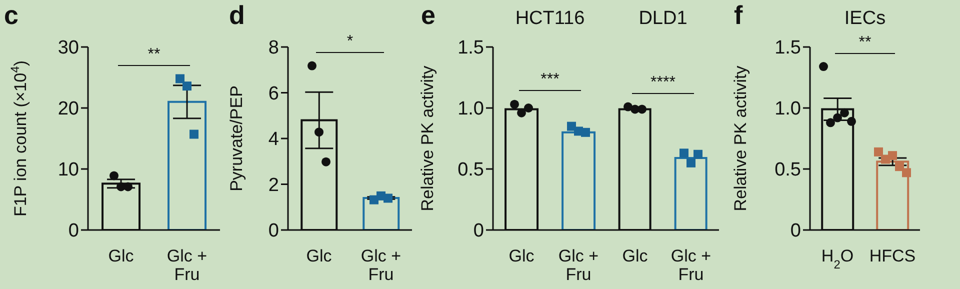  Describe the element at coordinates (236, 139) in the screenshot. I see `y-axis-title: Pyruvate/PEP` at that location.